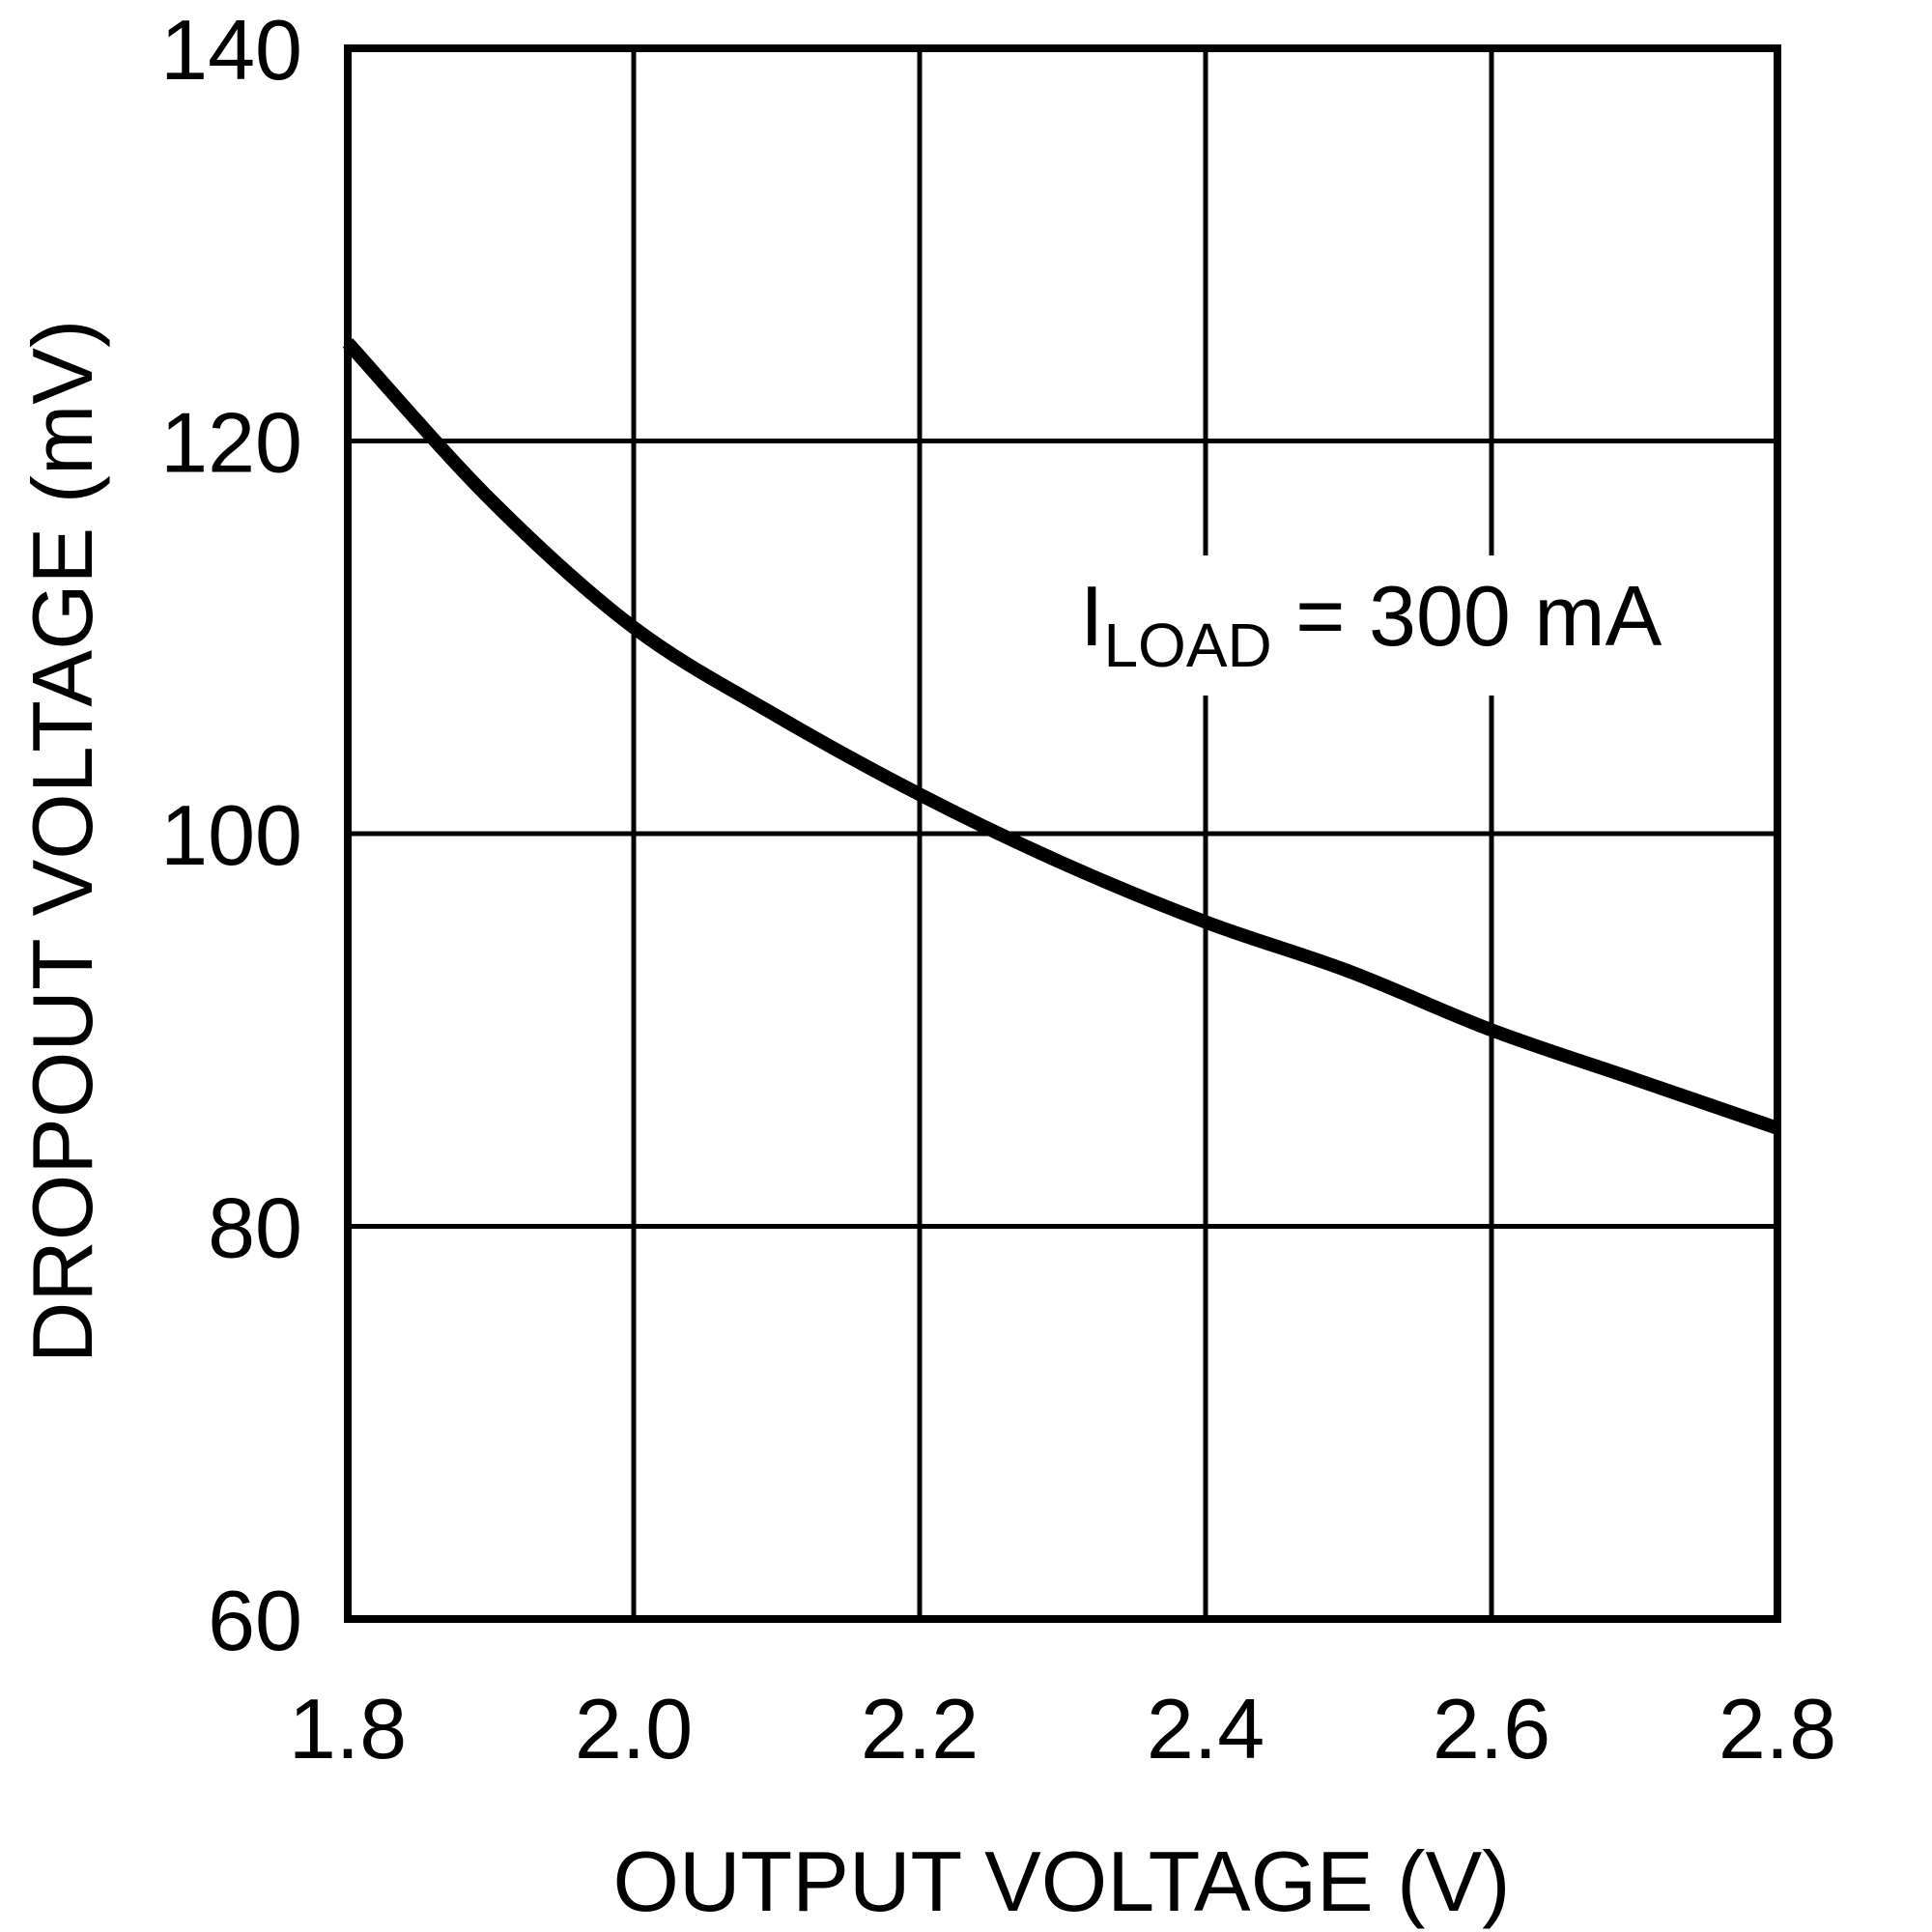 Image resolution: width=1932 pixels, height=1932 pixels. Describe the element at coordinates (231, 443) in the screenshot. I see `y-tick-label: 120` at that location.